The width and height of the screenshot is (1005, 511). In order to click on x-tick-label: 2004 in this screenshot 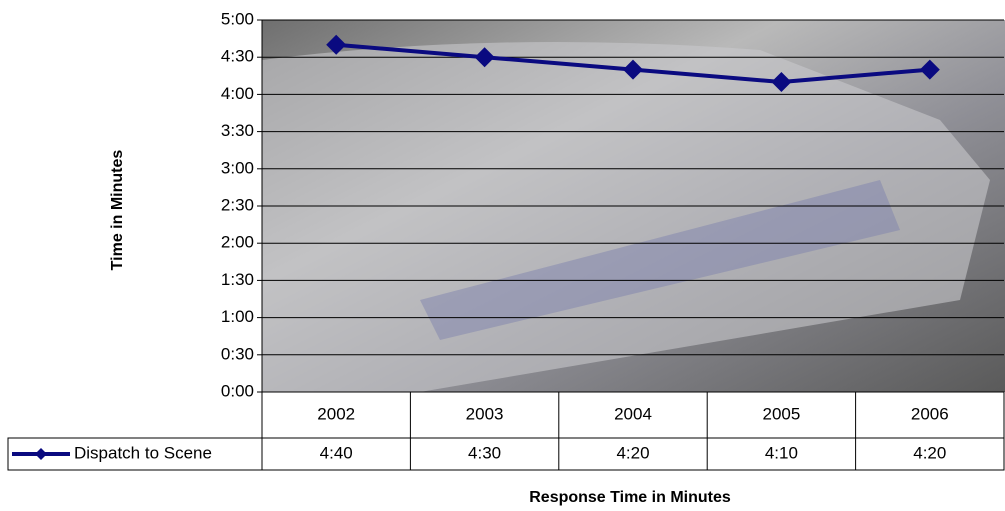, I will do `click(633, 413)`.